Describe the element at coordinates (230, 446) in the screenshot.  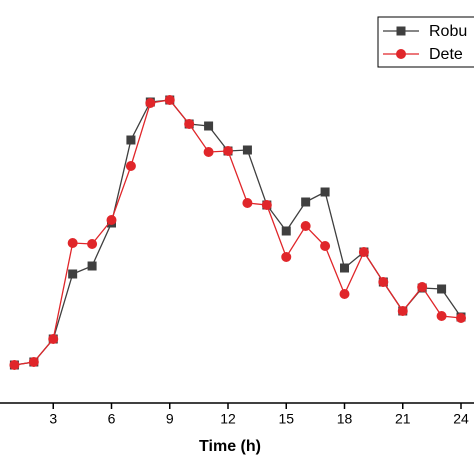
I see `x-axis-label: Time (h)` at that location.